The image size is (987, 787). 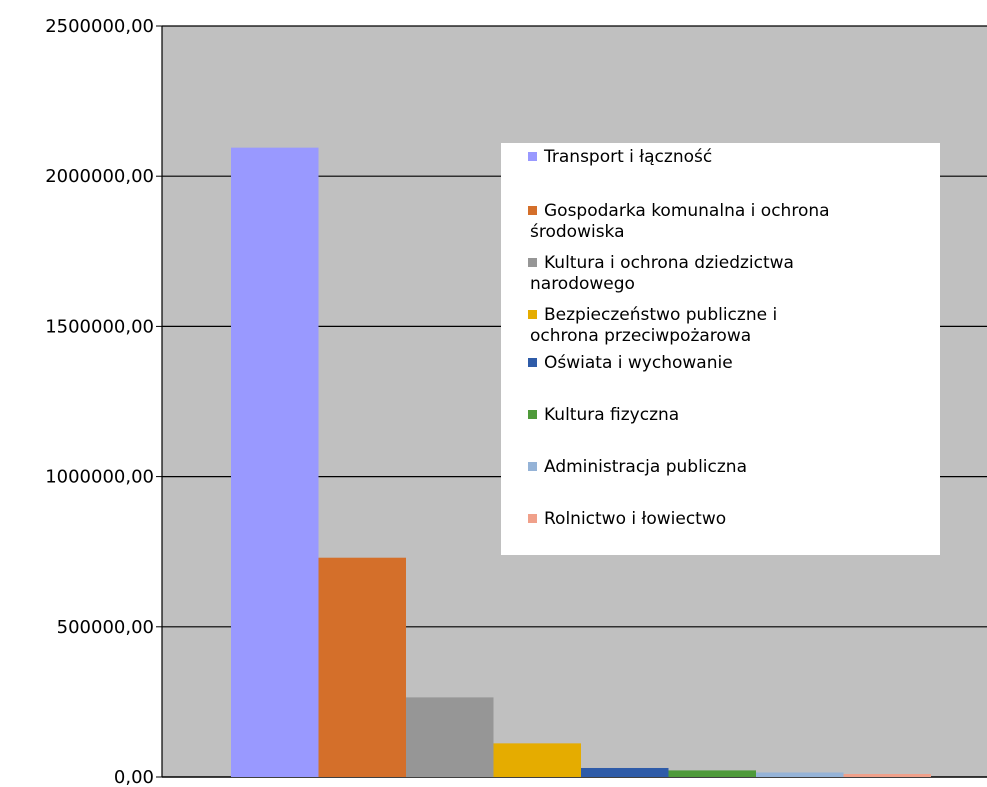 What do you see at coordinates (134, 777) in the screenshot?
I see `y-tick-label: 0,00` at bounding box center [134, 777].